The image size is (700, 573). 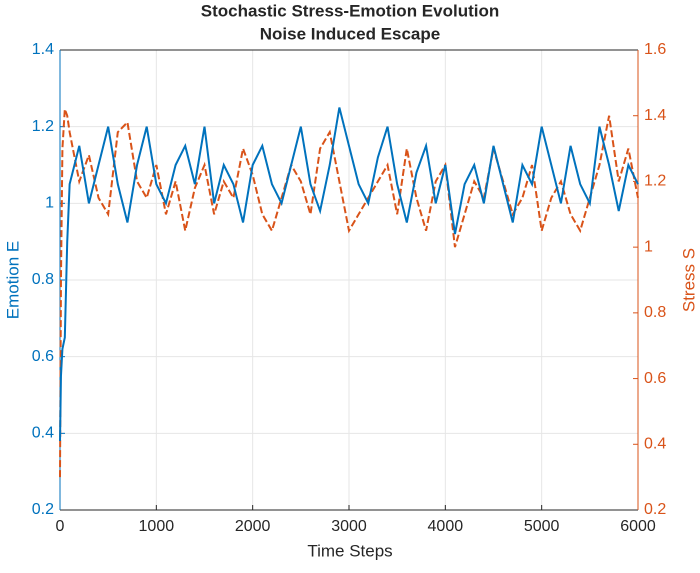 I want to click on x-tick-label: 2000, so click(x=253, y=526).